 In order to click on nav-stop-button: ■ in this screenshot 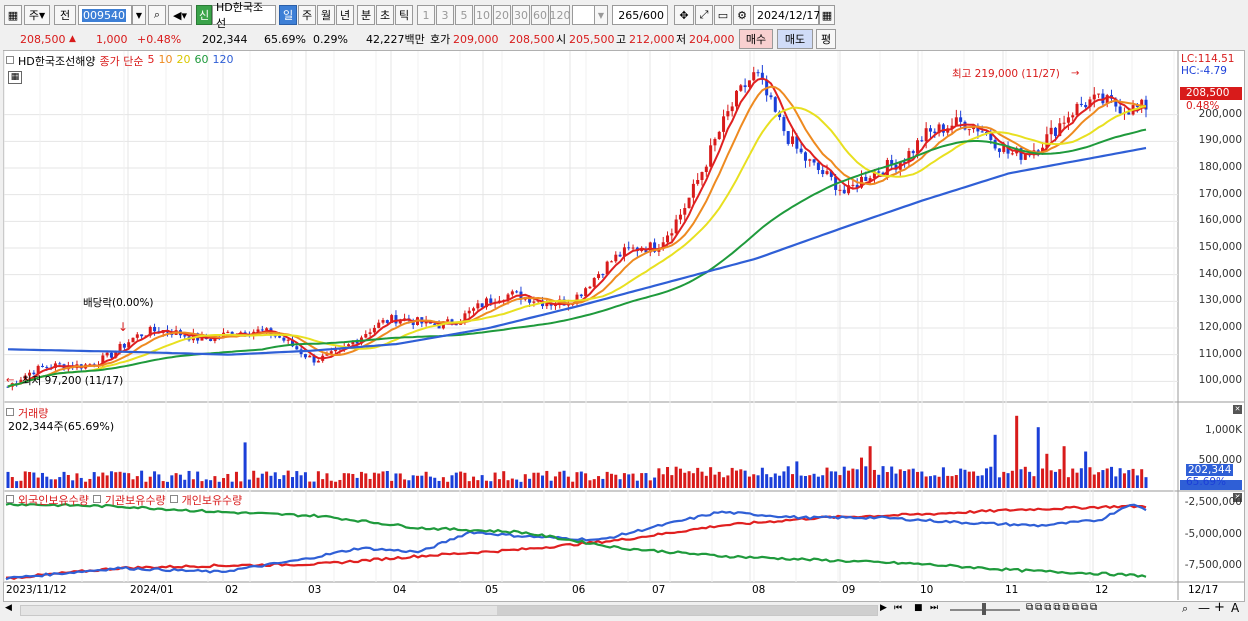, I will do `click(918, 608)`.